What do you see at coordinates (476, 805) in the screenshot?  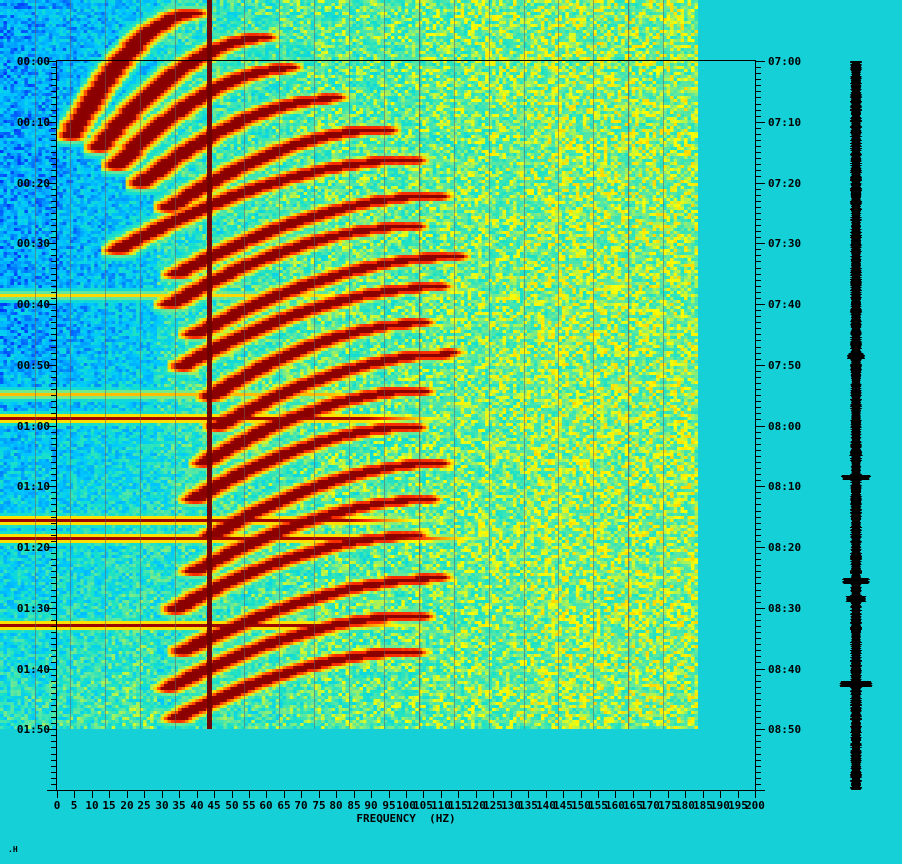 I see `frequency-label: 120` at bounding box center [476, 805].